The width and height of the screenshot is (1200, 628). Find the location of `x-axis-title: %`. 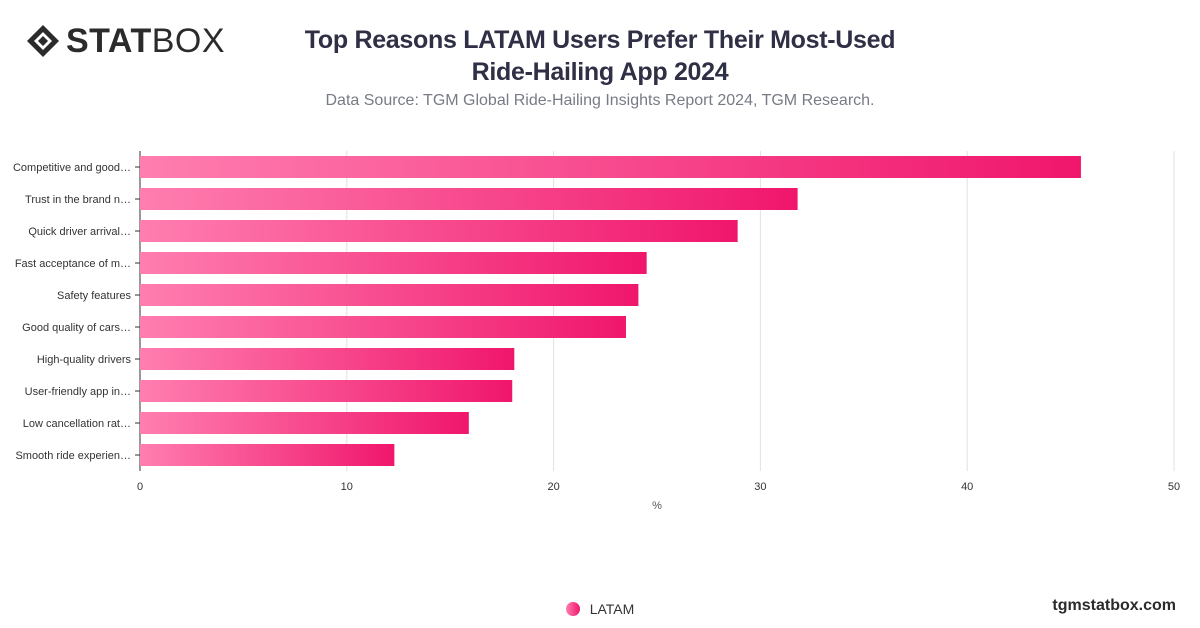

x-axis-title: % is located at coordinates (657, 506).